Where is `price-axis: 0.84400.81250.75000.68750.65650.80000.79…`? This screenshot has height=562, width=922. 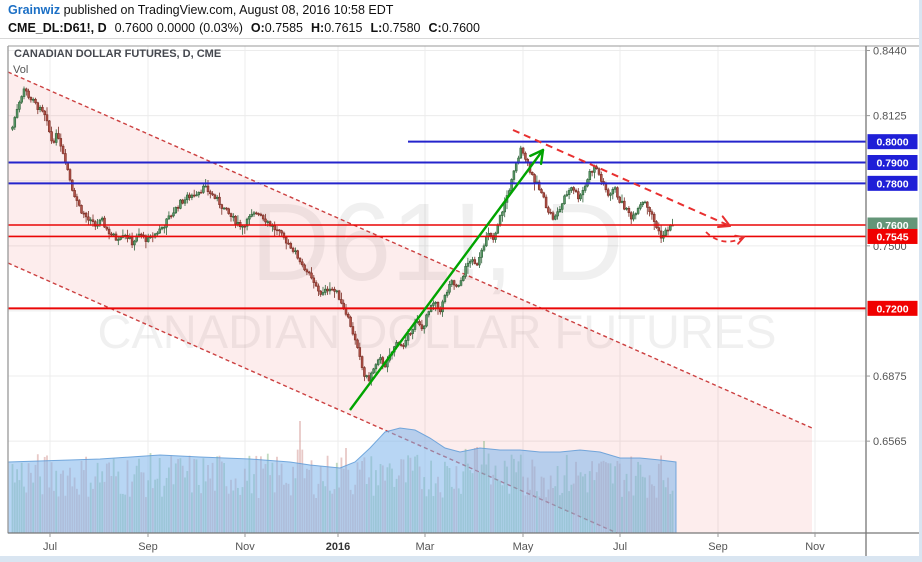
price-axis: 0.84400.81250.75000.68750.65650.80000.79… is located at coordinates (892, 247).